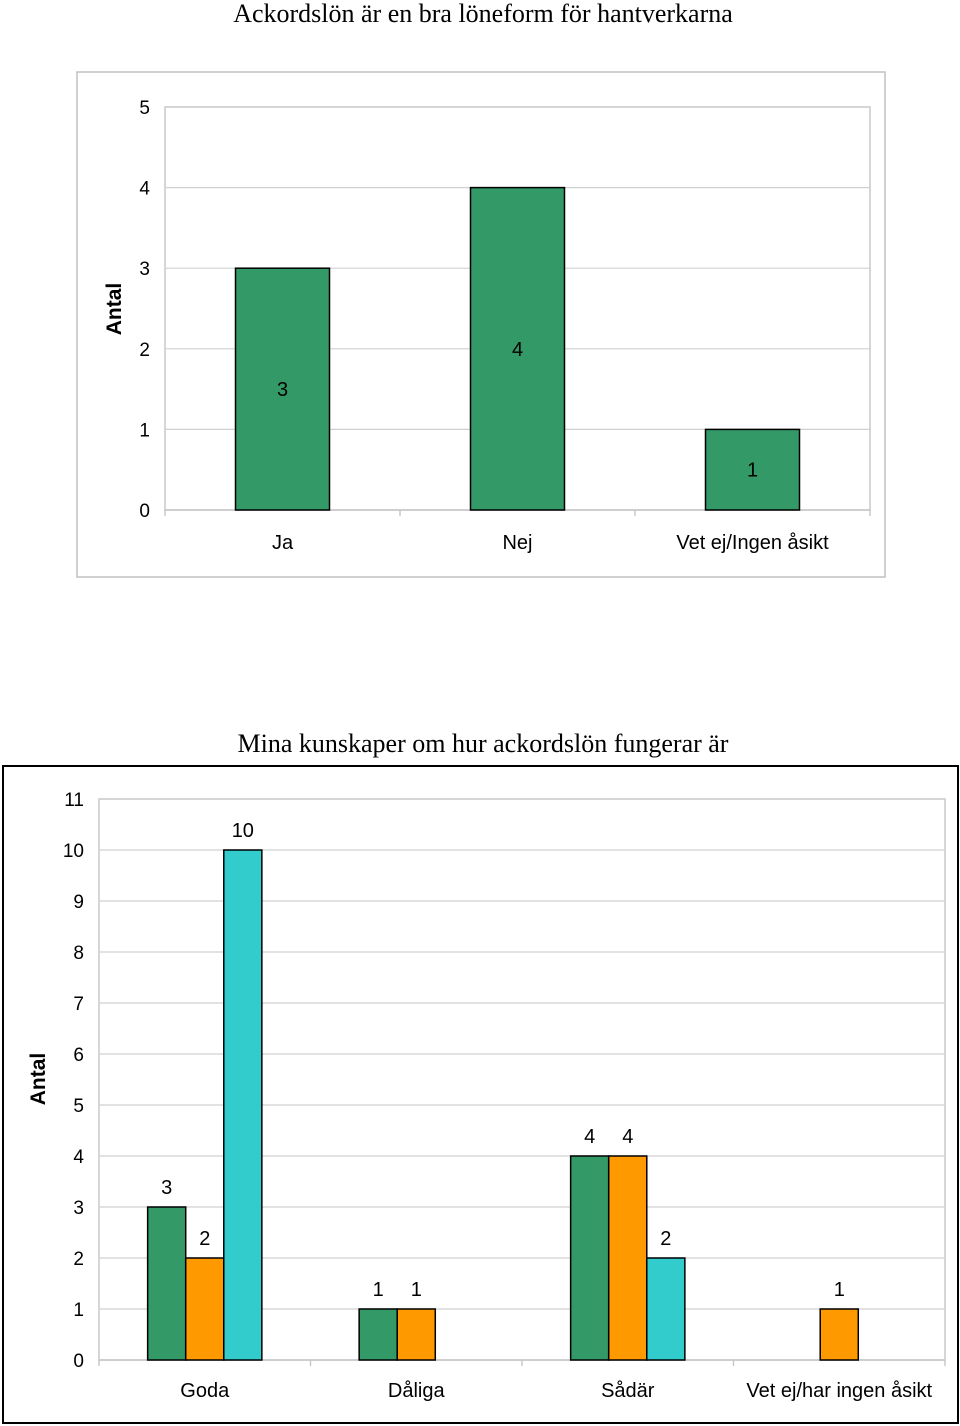 The width and height of the screenshot is (960, 1426). I want to click on chart-2-category-labels: Goda Dåliga Sådär Vet ej/har ingen åsikt, so click(556, 1391).